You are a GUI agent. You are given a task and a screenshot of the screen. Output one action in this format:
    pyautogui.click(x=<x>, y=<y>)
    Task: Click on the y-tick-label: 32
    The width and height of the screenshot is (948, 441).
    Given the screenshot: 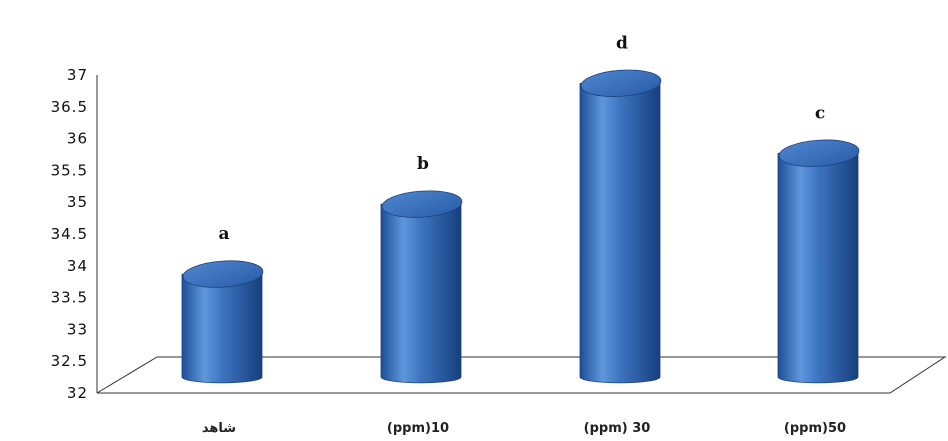 What is the action you would take?
    pyautogui.click(x=77, y=393)
    